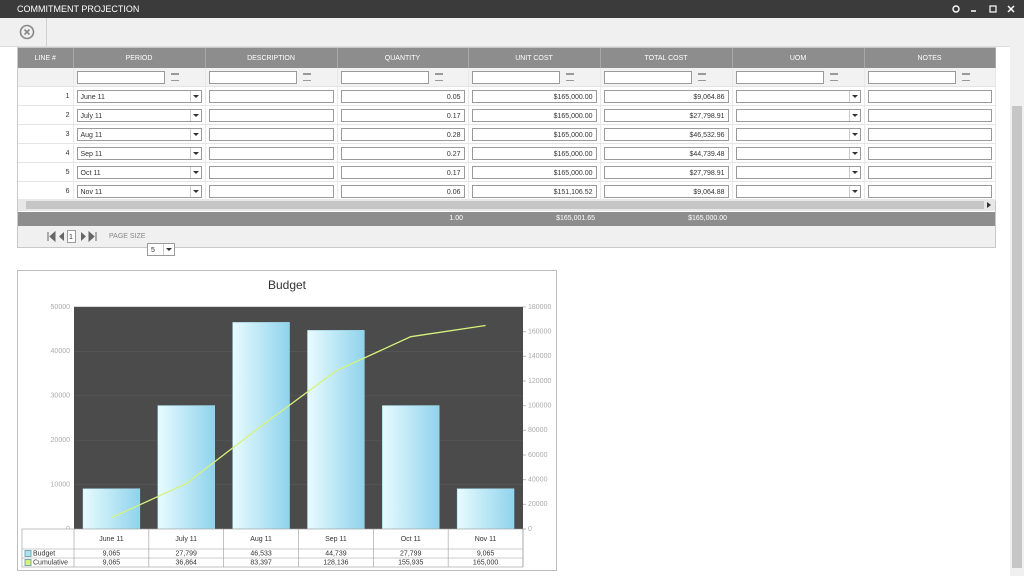  What do you see at coordinates (402, 153) in the screenshot?
I see `quantity-input: 0.27` at bounding box center [402, 153].